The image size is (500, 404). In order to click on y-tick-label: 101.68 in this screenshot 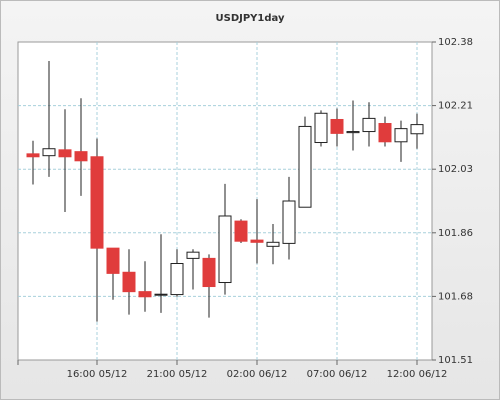, I will do `click(455, 296)`.